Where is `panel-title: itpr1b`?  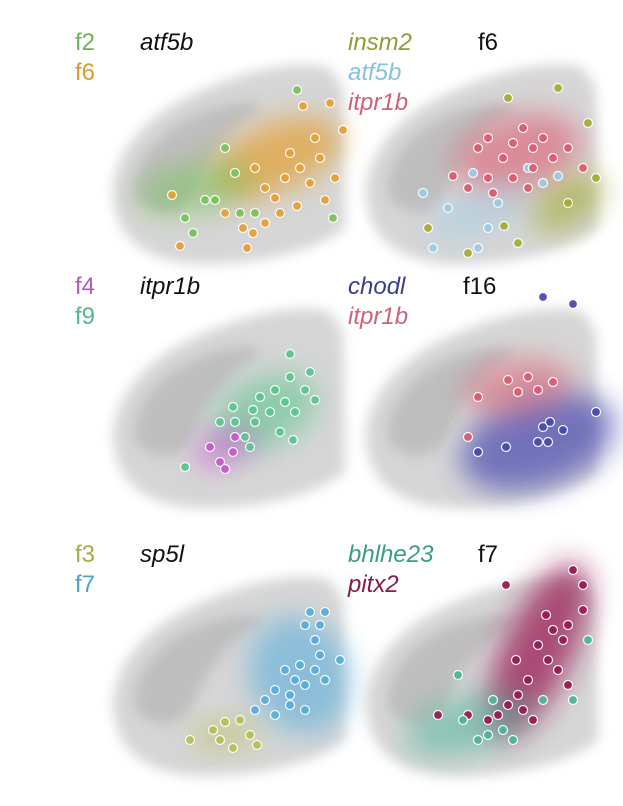
panel-title: itpr1b is located at coordinates (170, 286).